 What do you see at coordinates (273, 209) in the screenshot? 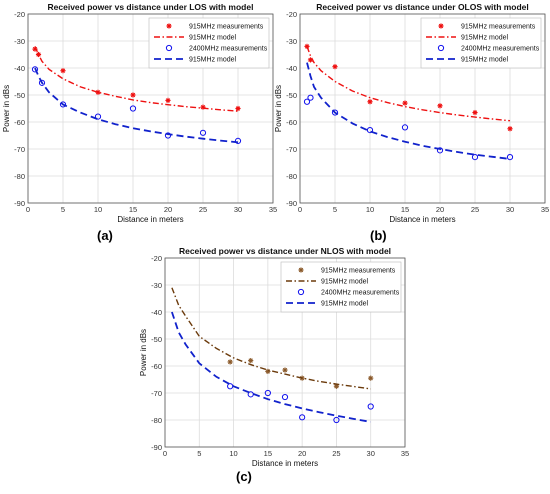
I see `x-tick-label: 35` at bounding box center [273, 209].